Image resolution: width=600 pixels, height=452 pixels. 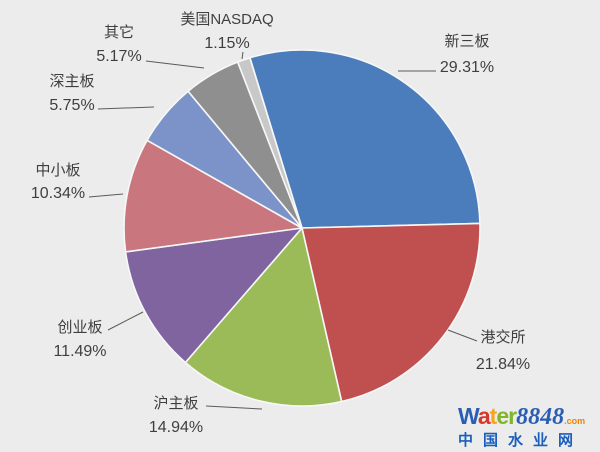 What do you see at coordinates (71, 105) in the screenshot?
I see `slice-pct-label-5: 5.75%` at bounding box center [71, 105].